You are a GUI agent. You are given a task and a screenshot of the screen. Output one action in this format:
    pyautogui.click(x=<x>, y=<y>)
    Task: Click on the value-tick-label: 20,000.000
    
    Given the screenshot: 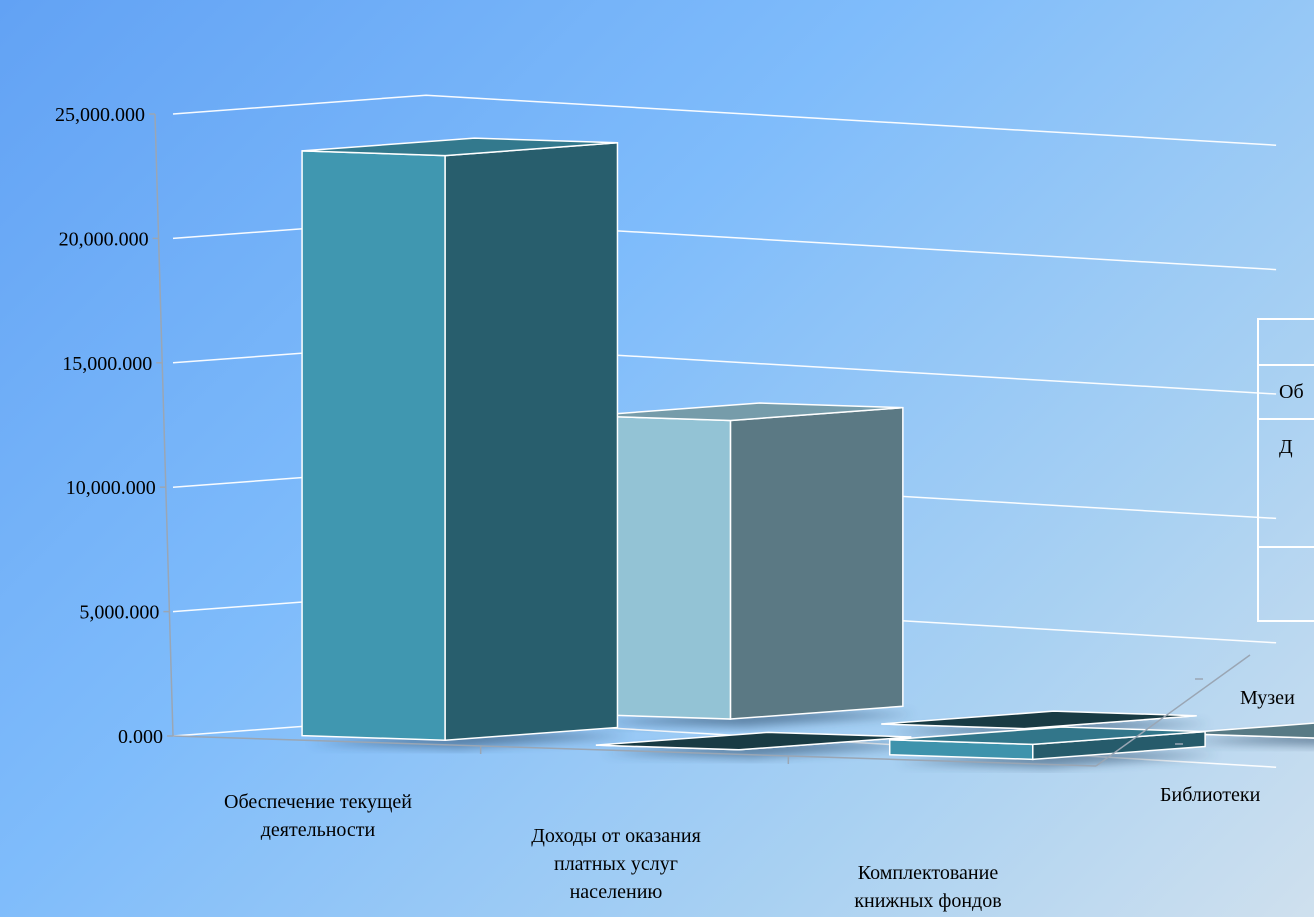 What is the action you would take?
    pyautogui.click(x=104, y=239)
    